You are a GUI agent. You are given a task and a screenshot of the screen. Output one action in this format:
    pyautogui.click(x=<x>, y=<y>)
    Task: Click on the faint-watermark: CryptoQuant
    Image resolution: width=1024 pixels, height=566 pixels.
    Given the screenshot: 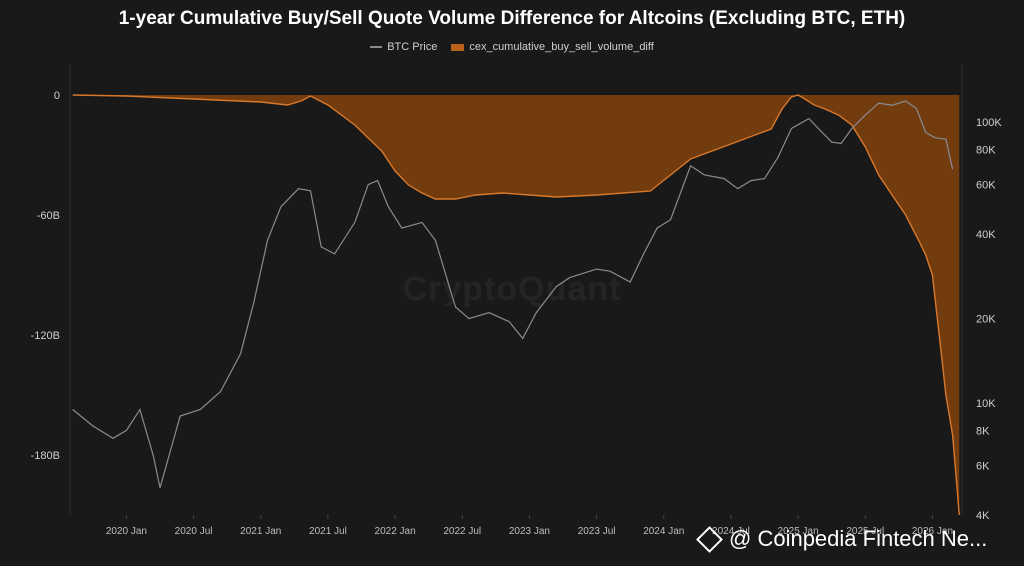 What is the action you would take?
    pyautogui.click(x=512, y=289)
    